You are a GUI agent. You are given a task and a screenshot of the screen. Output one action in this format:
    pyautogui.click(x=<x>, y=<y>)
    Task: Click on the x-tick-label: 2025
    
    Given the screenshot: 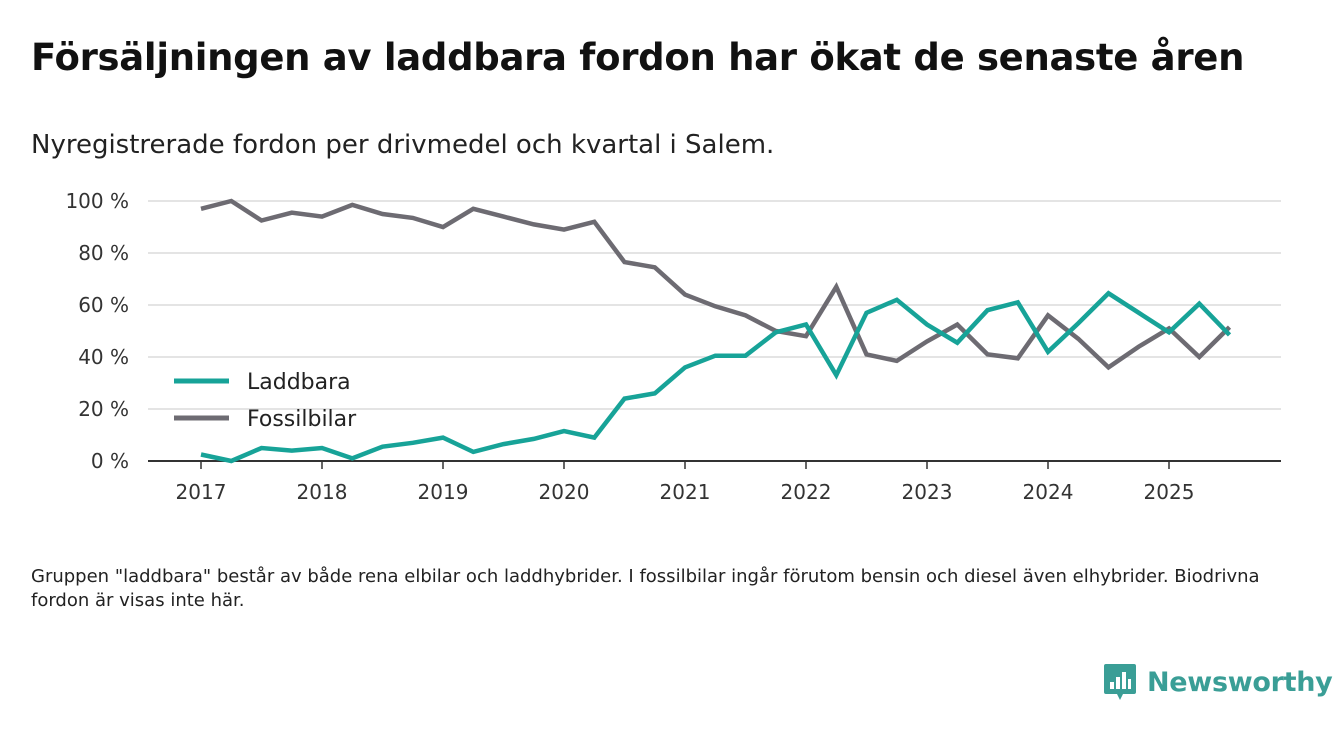 What is the action you would take?
    pyautogui.click(x=1169, y=492)
    